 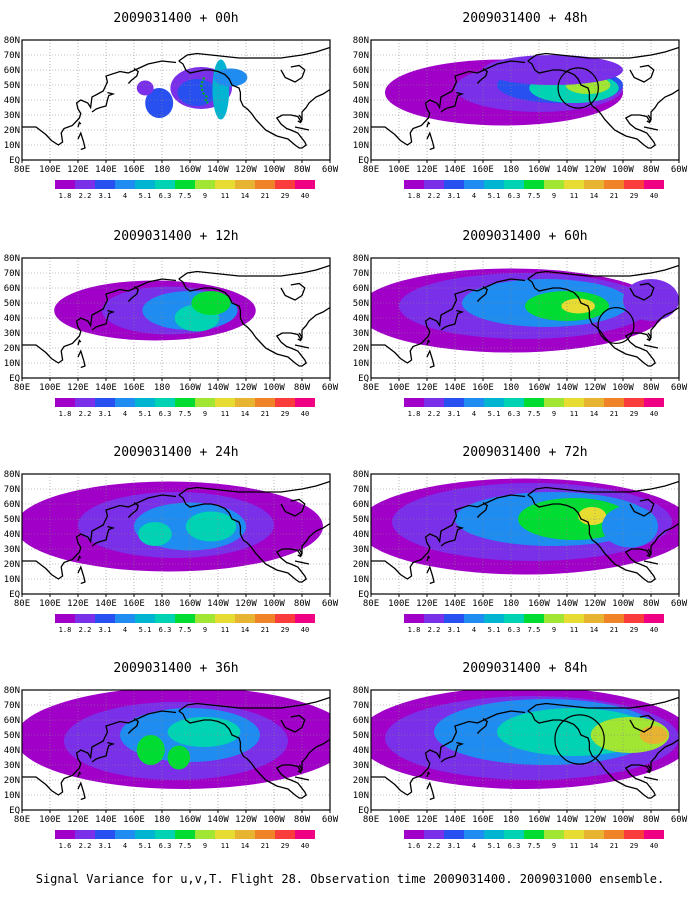 What do you see at coordinates (434, 630) in the screenshot?
I see `colorbar-label: 2.2` at bounding box center [434, 630].